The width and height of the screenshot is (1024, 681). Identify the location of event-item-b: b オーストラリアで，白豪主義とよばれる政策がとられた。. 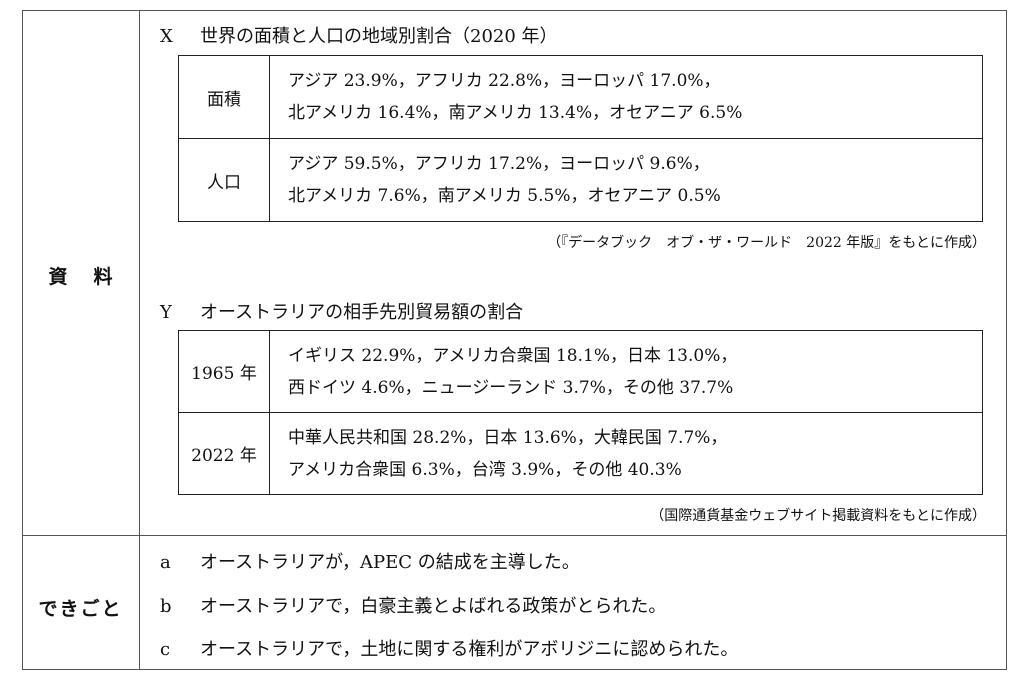
(413, 605).